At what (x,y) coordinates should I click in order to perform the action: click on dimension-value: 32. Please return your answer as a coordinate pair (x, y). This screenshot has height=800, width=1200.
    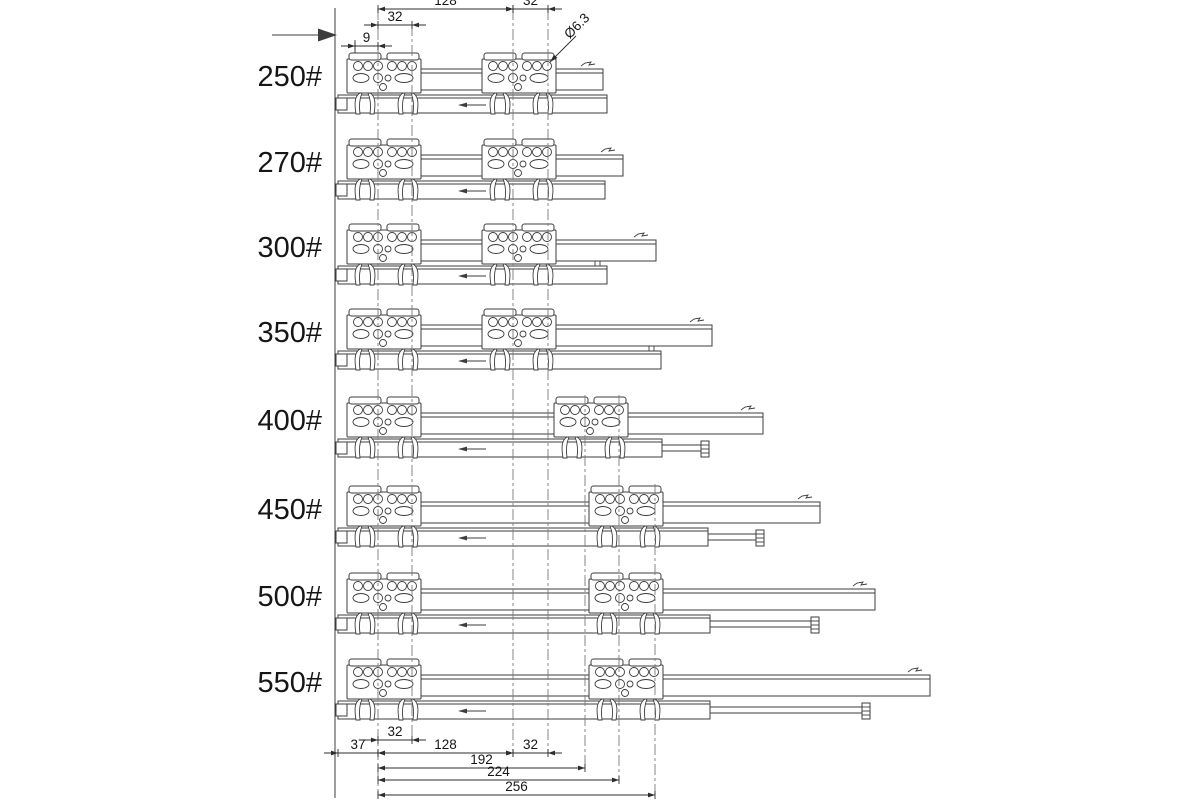
    Looking at the image, I should click on (394, 731).